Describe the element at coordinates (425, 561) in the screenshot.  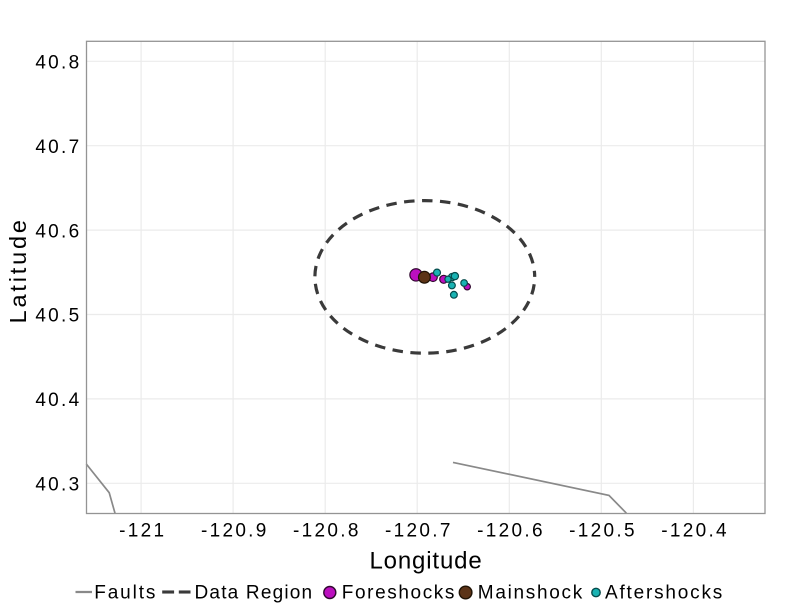
I see `svg-text: Longitude` at that location.